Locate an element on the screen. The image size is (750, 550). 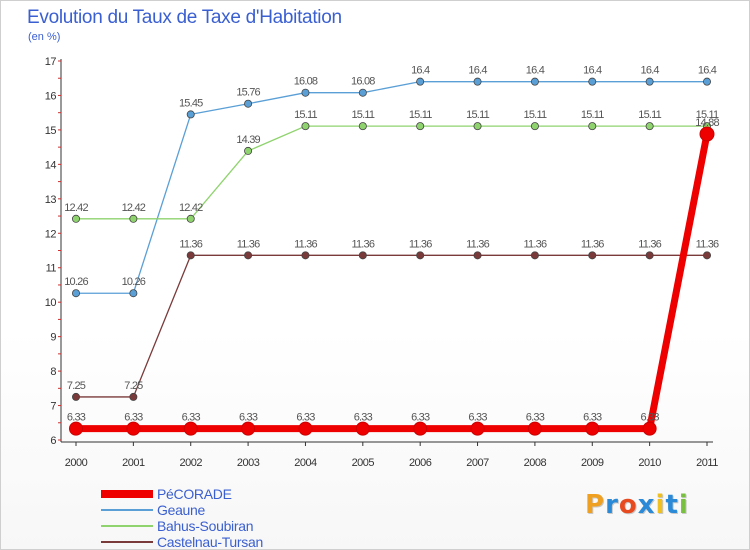
y-tick-label: 17 is located at coordinates (51, 62).